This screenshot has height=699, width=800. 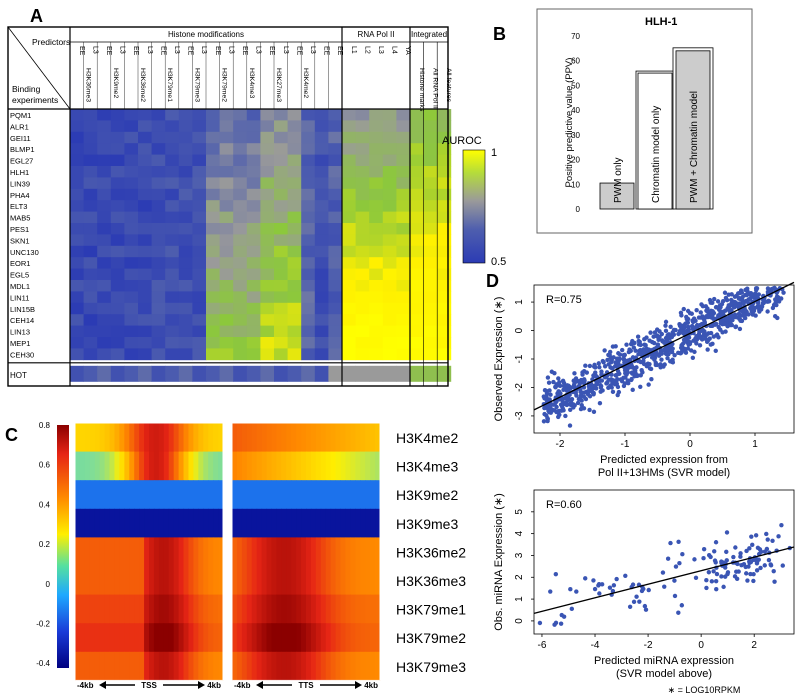 What do you see at coordinates (427, 467) in the screenshot?
I see `histone-row-label: H3K4me3` at bounding box center [427, 467].